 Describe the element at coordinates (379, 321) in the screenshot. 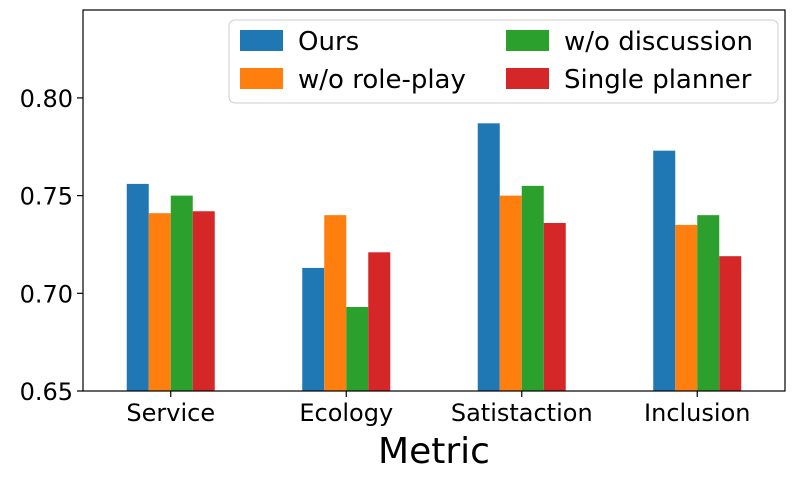

I see `bar-single-planner-ecology` at that location.